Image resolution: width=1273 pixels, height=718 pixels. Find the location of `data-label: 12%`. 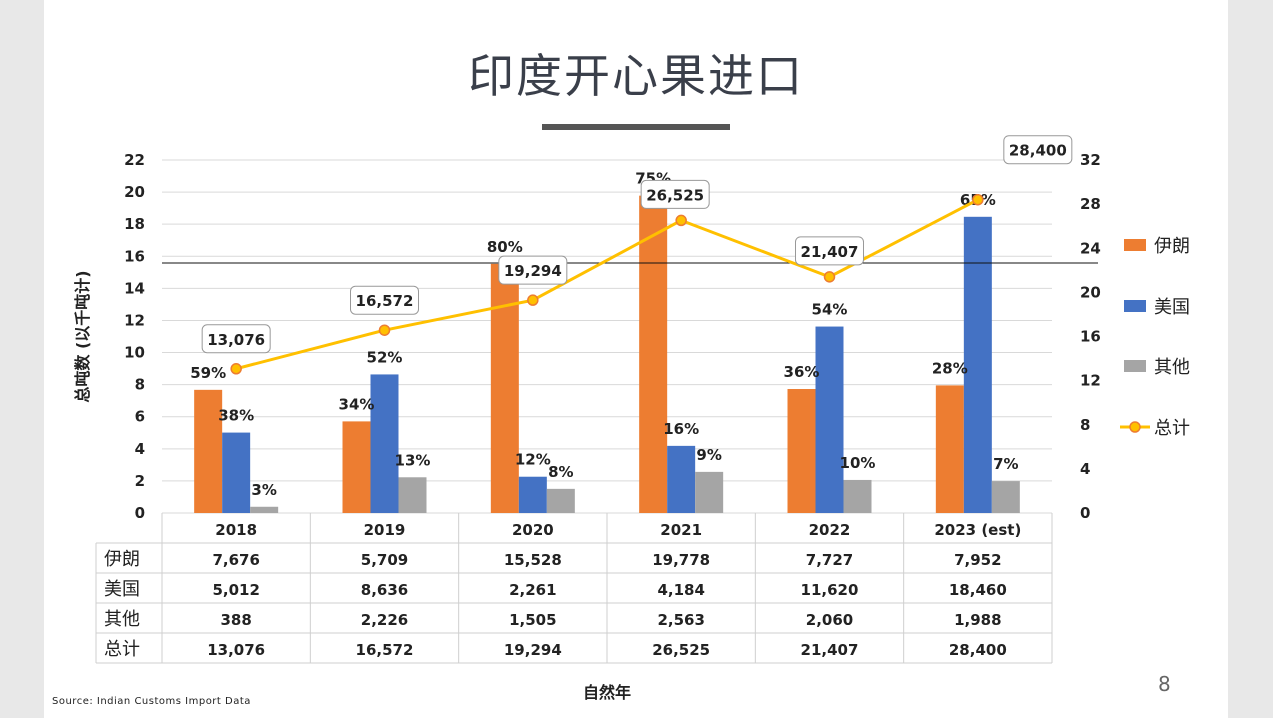

data-label: 12% is located at coordinates (533, 460).